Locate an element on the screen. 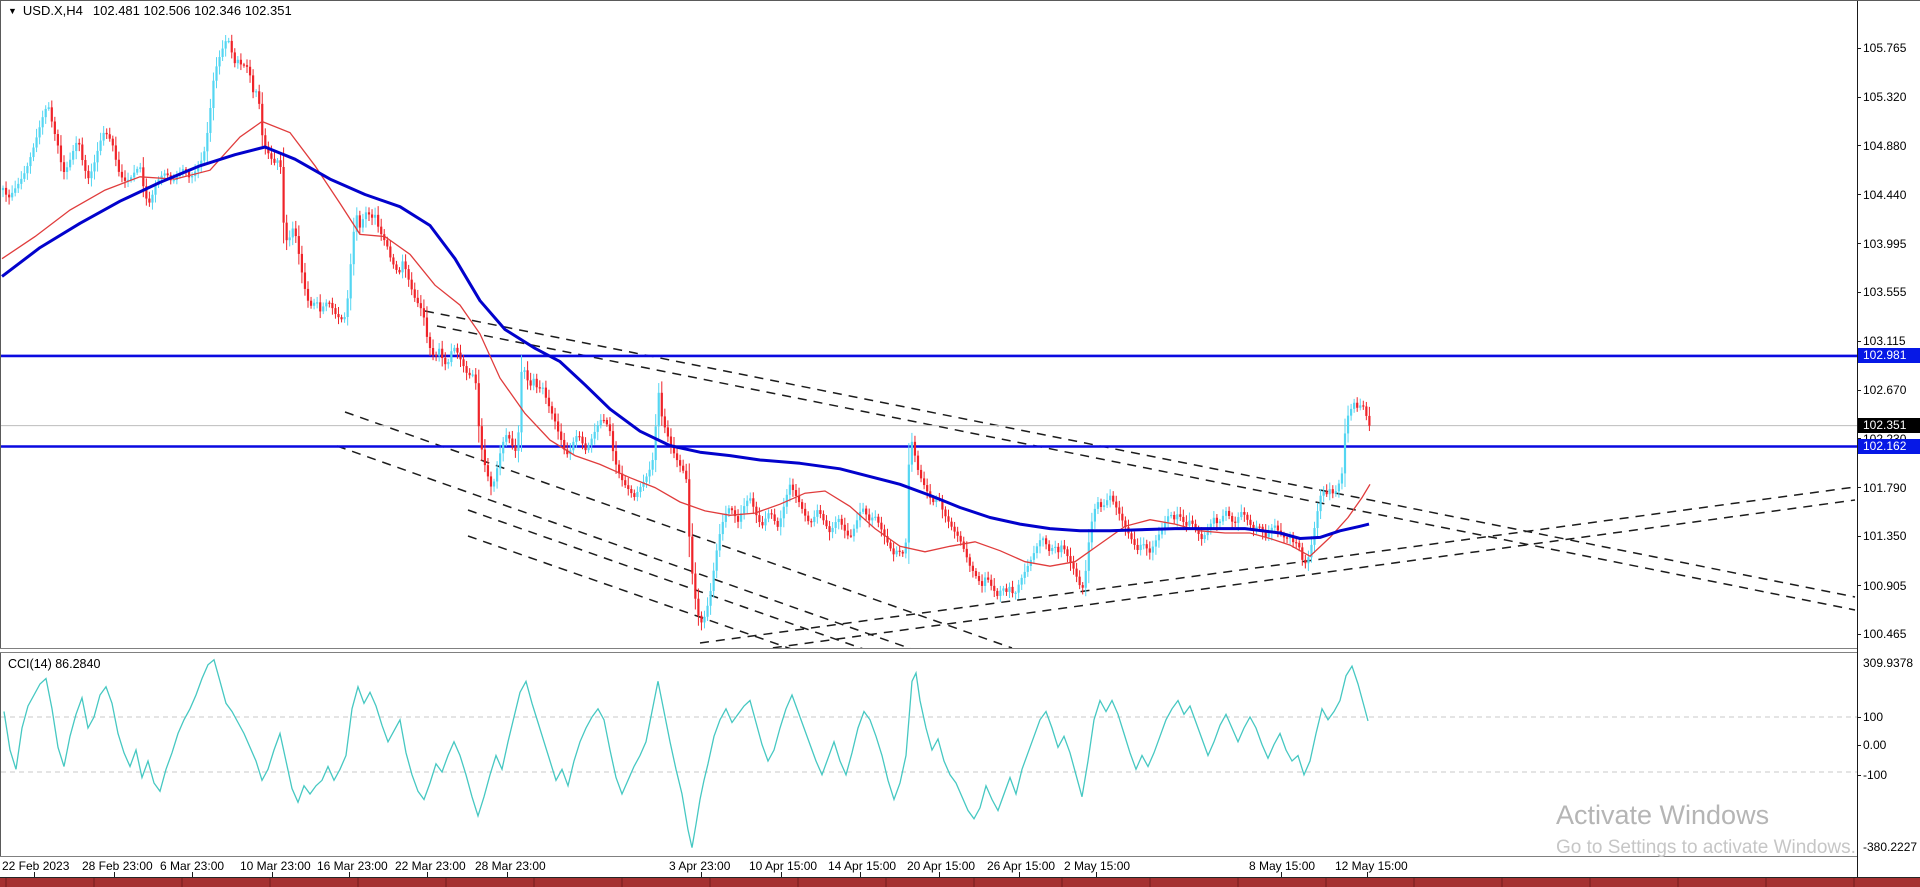 This screenshot has width=1920, height=887. time-axis-label: 12 May 15:00 is located at coordinates (1371, 866).